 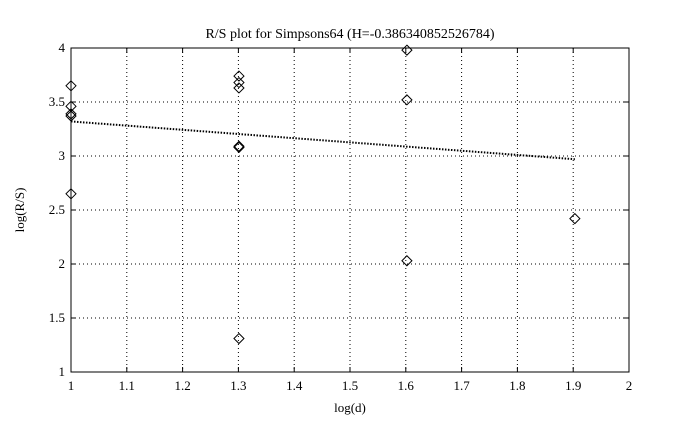 I want to click on x-tick-label: 2, so click(x=629, y=385).